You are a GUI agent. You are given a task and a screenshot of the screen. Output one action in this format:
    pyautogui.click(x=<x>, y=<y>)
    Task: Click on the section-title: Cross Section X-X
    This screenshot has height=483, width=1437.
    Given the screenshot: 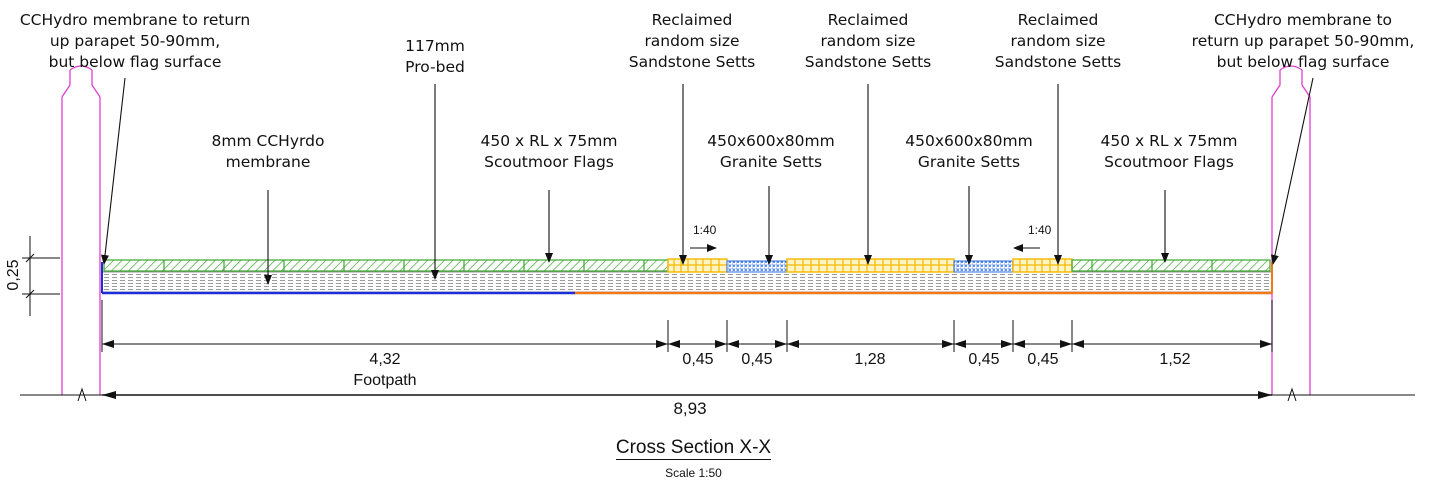 What is the action you would take?
    pyautogui.click(x=693, y=448)
    